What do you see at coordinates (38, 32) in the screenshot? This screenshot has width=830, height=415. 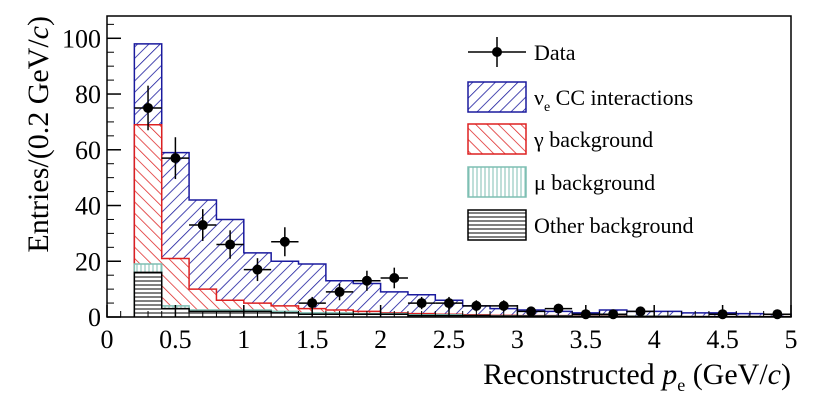 I see `y-title-italic: c` at bounding box center [38, 32].